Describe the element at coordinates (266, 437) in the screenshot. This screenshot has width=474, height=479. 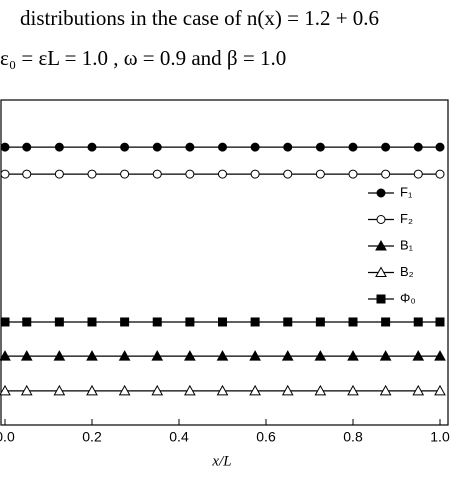
I see `x-tick-label: 0.6` at that location.